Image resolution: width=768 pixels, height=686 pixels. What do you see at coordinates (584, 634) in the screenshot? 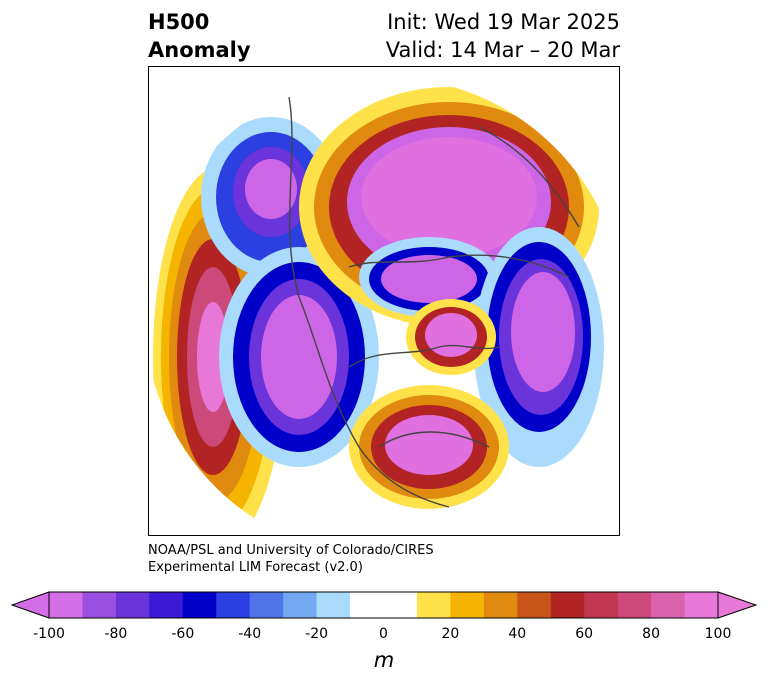
I see `colorbar-tick-label: 60` at bounding box center [584, 634].